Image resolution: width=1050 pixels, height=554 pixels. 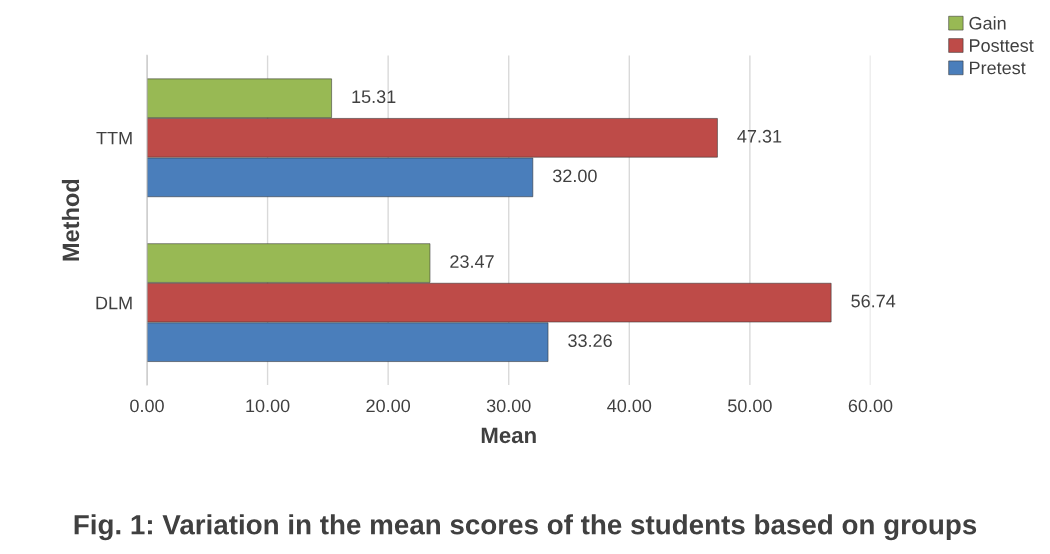 I want to click on y-tick-label: TTM, so click(x=114, y=138).